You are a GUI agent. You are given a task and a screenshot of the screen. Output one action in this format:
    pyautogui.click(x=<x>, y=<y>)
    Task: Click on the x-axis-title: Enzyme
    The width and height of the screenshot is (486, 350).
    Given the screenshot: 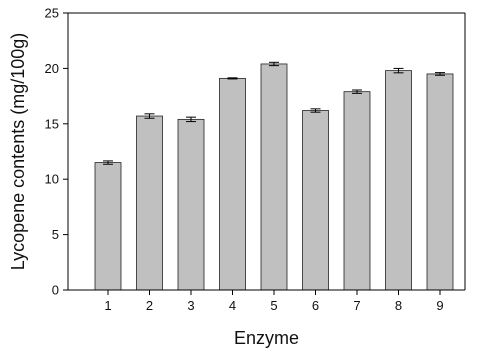 What is the action you would take?
    pyautogui.click(x=266, y=338)
    